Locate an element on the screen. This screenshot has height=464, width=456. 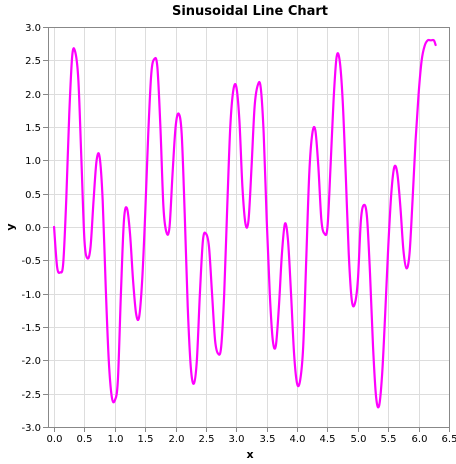
x-tick-label: 4.5 is located at coordinates (328, 439).